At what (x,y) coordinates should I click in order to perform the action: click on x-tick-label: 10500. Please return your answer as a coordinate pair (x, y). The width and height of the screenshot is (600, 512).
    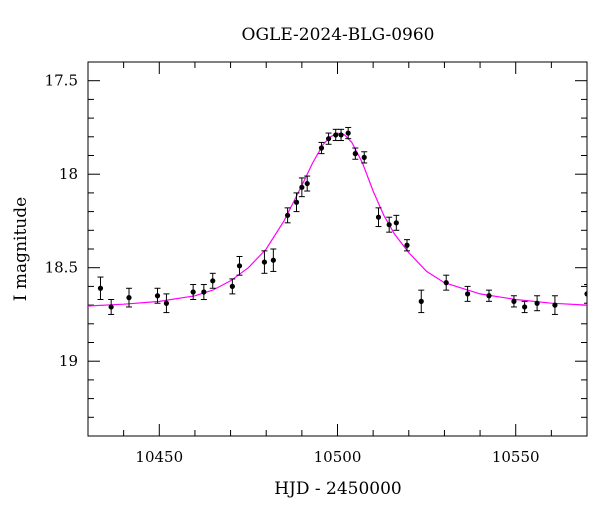
    Looking at the image, I should click on (338, 457).